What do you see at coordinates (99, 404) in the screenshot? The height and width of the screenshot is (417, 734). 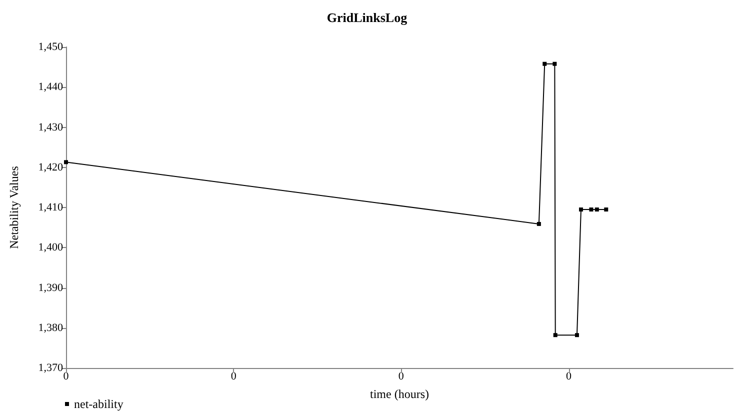 I see `legend-label: net-ability` at bounding box center [99, 404].